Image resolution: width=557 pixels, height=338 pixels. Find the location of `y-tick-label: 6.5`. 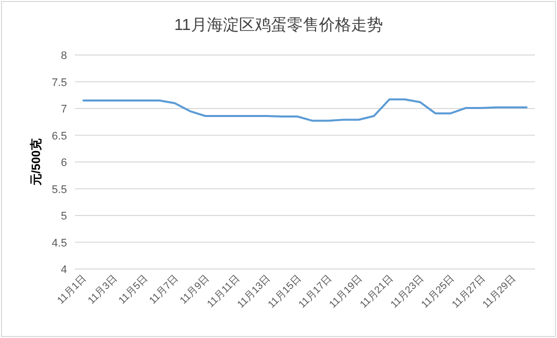

y-tick-label: 6.5 is located at coordinates (59, 136).